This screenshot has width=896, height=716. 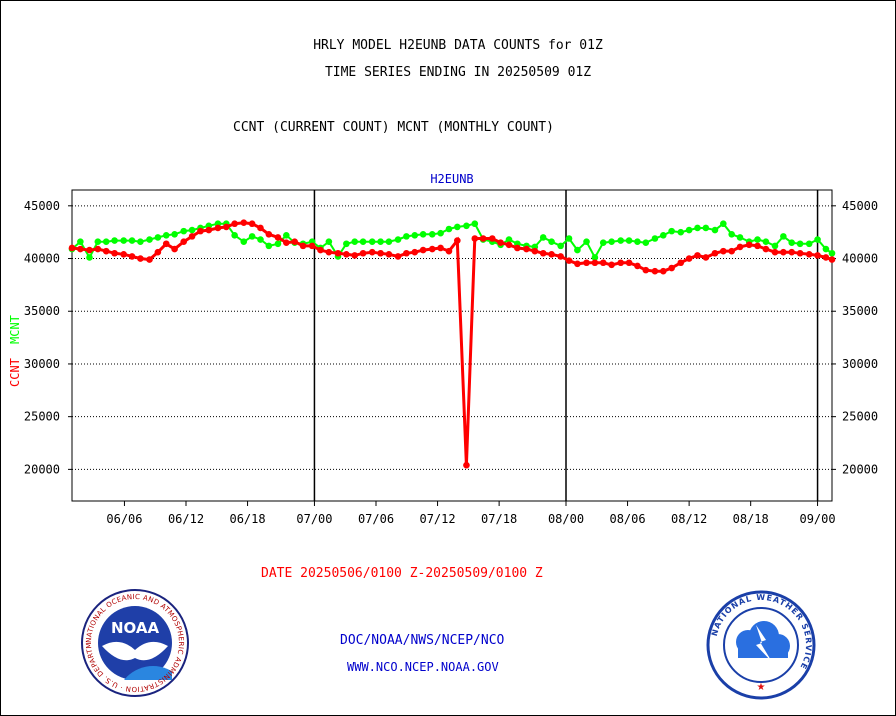 What do you see at coordinates (451, 179) in the screenshot?
I see `plot-title: H2EUNB` at bounding box center [451, 179].